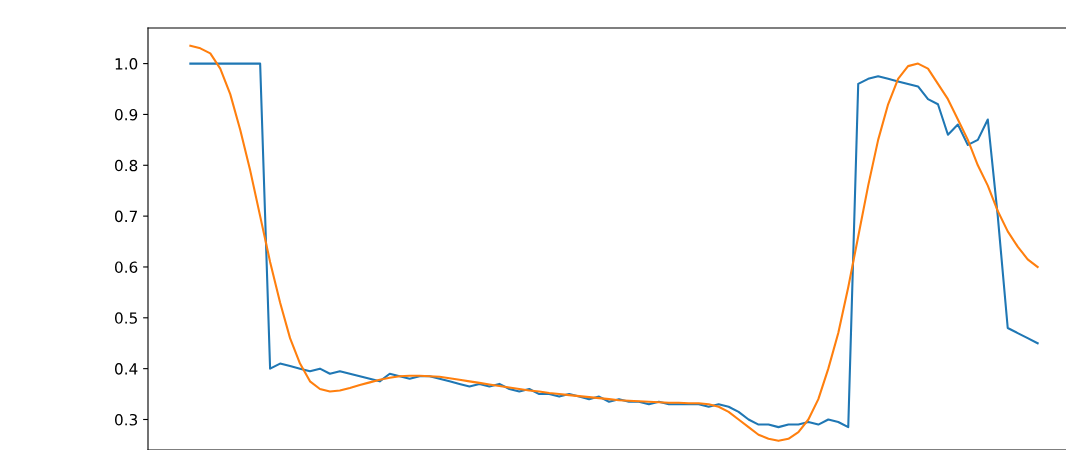 Image resolution: width=1066 pixels, height=450 pixels. Describe the element at coordinates (126, 165) in the screenshot. I see `y-tick-label: 0.8` at that location.